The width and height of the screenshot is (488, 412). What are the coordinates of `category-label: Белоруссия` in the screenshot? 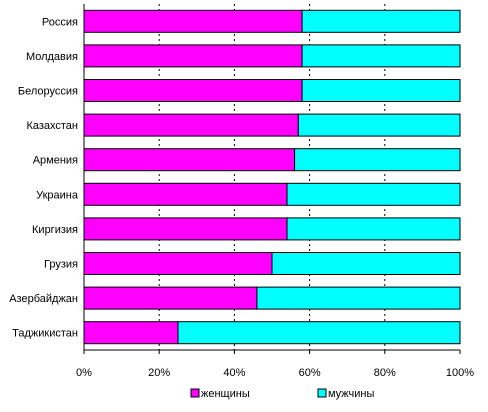 It's located at (48, 92).